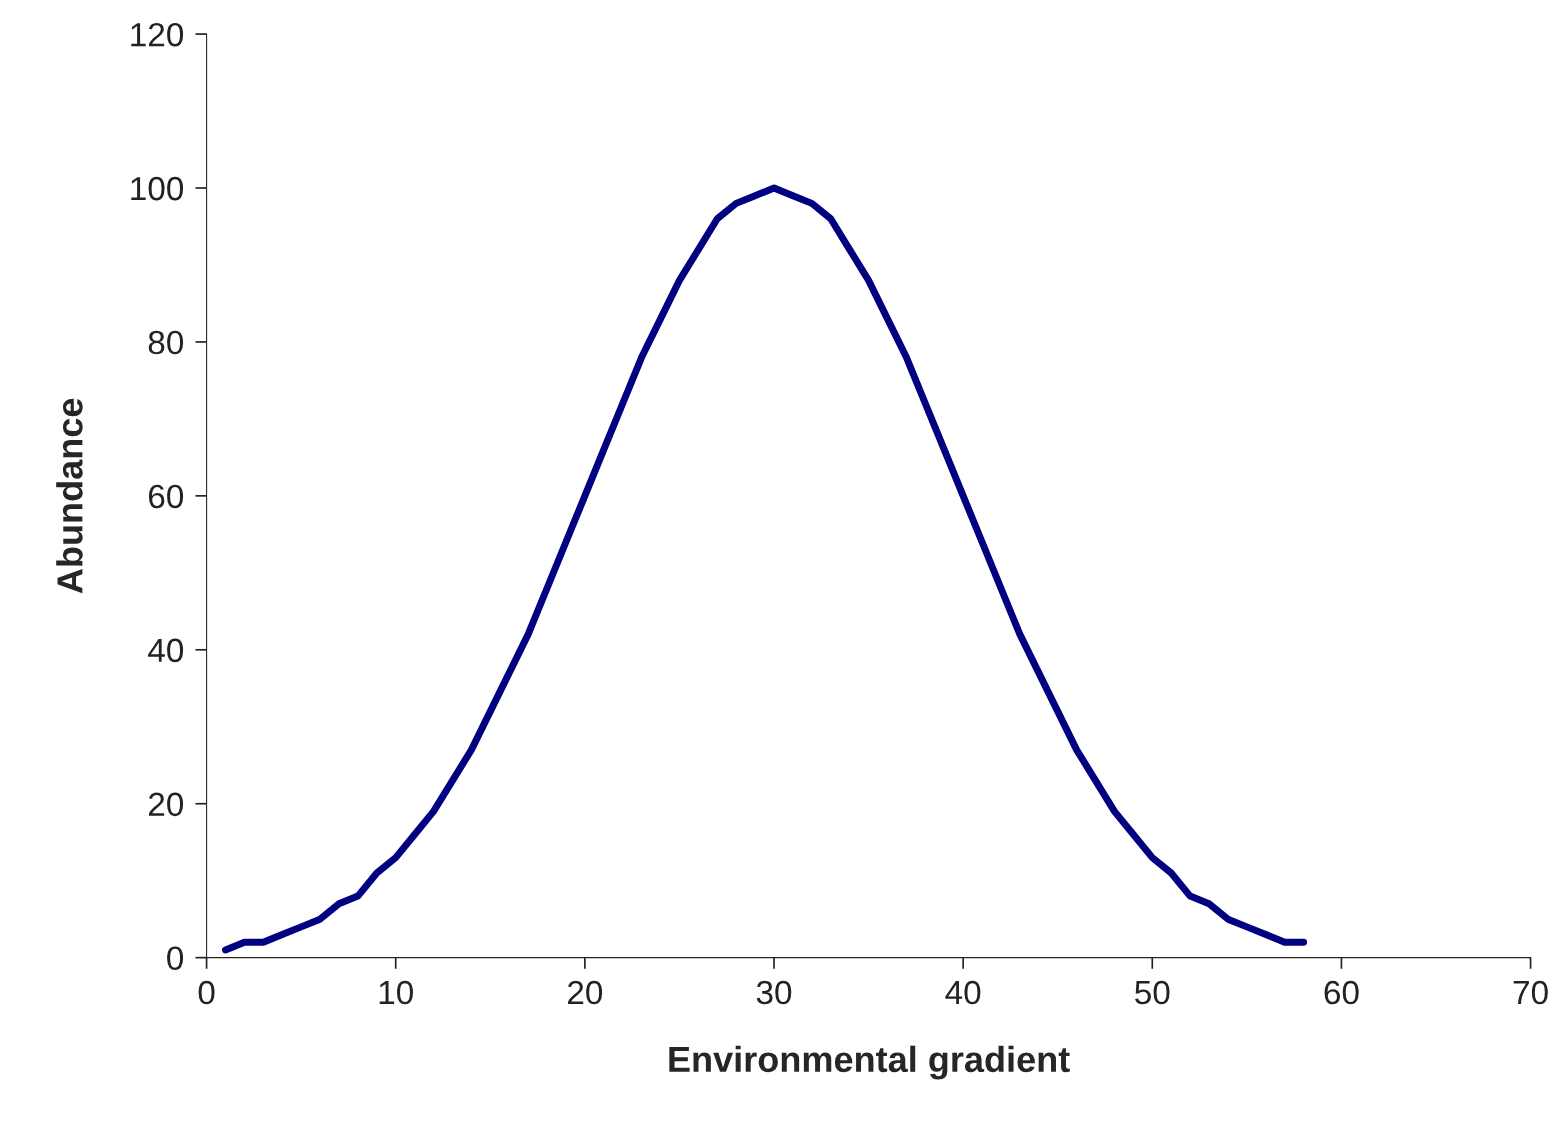 This screenshot has height=1136, width=1565. I want to click on x-tick-label: 70, so click(1530, 992).